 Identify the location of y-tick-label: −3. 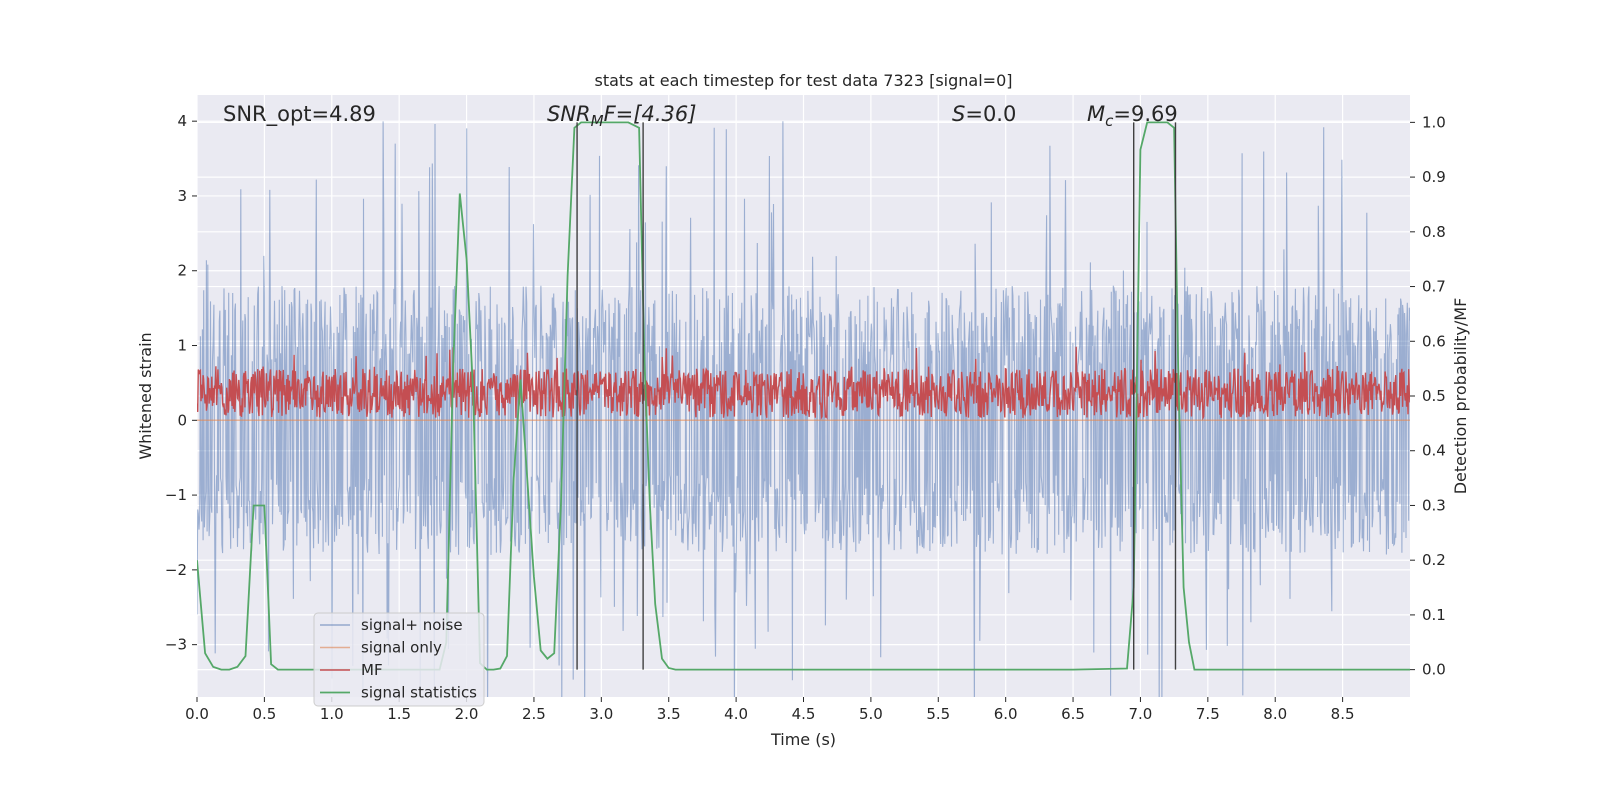
(176, 645).